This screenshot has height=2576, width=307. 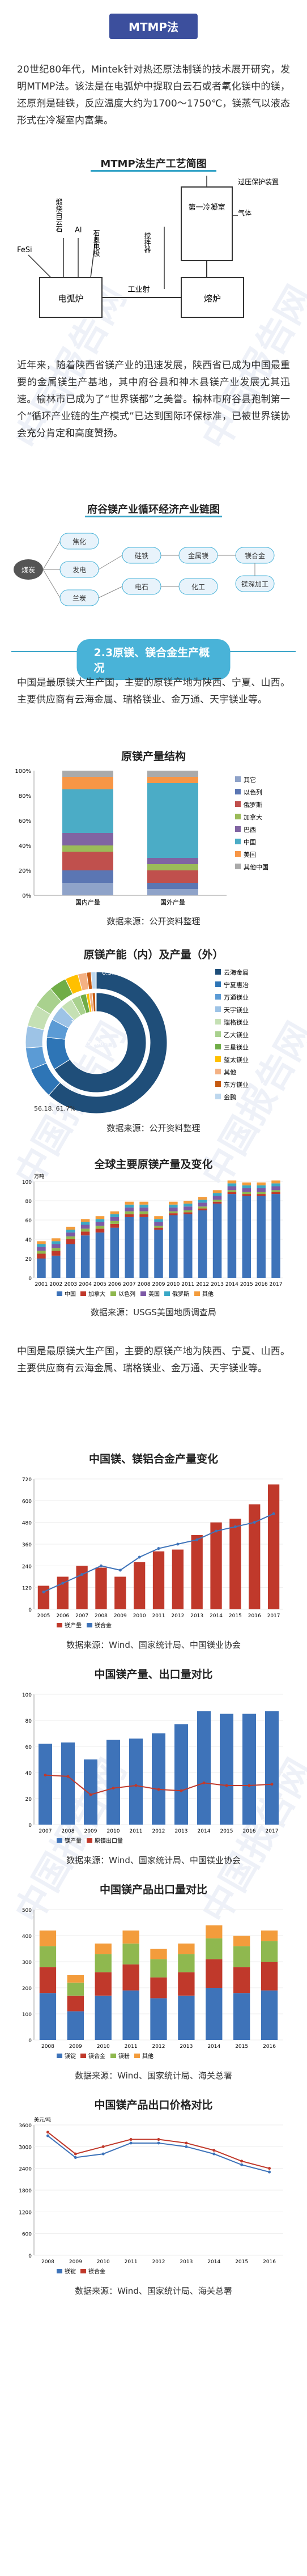 What do you see at coordinates (25, 2170) in the screenshot?
I see `tick-label: 2400` at bounding box center [25, 2170].